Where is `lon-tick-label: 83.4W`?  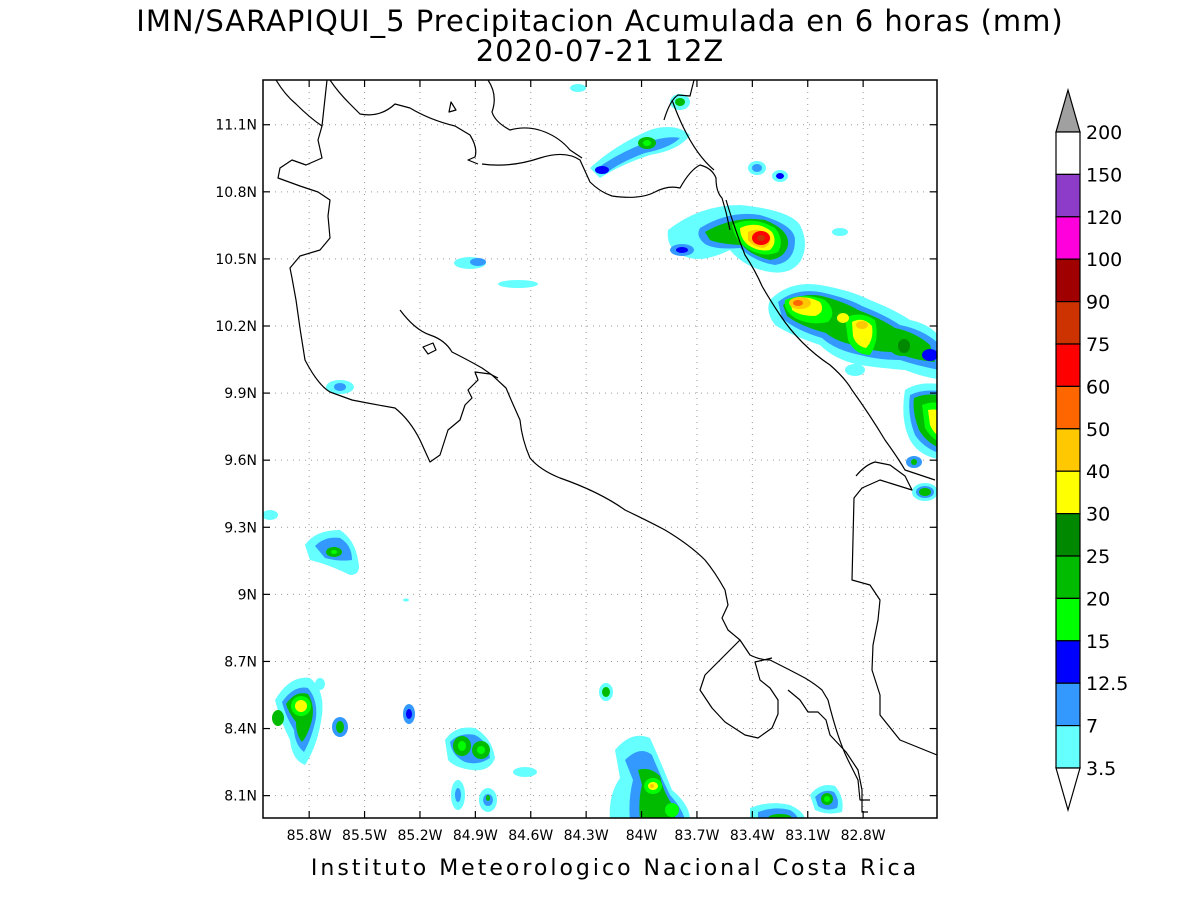 lon-tick-label: 83.4W is located at coordinates (752, 836).